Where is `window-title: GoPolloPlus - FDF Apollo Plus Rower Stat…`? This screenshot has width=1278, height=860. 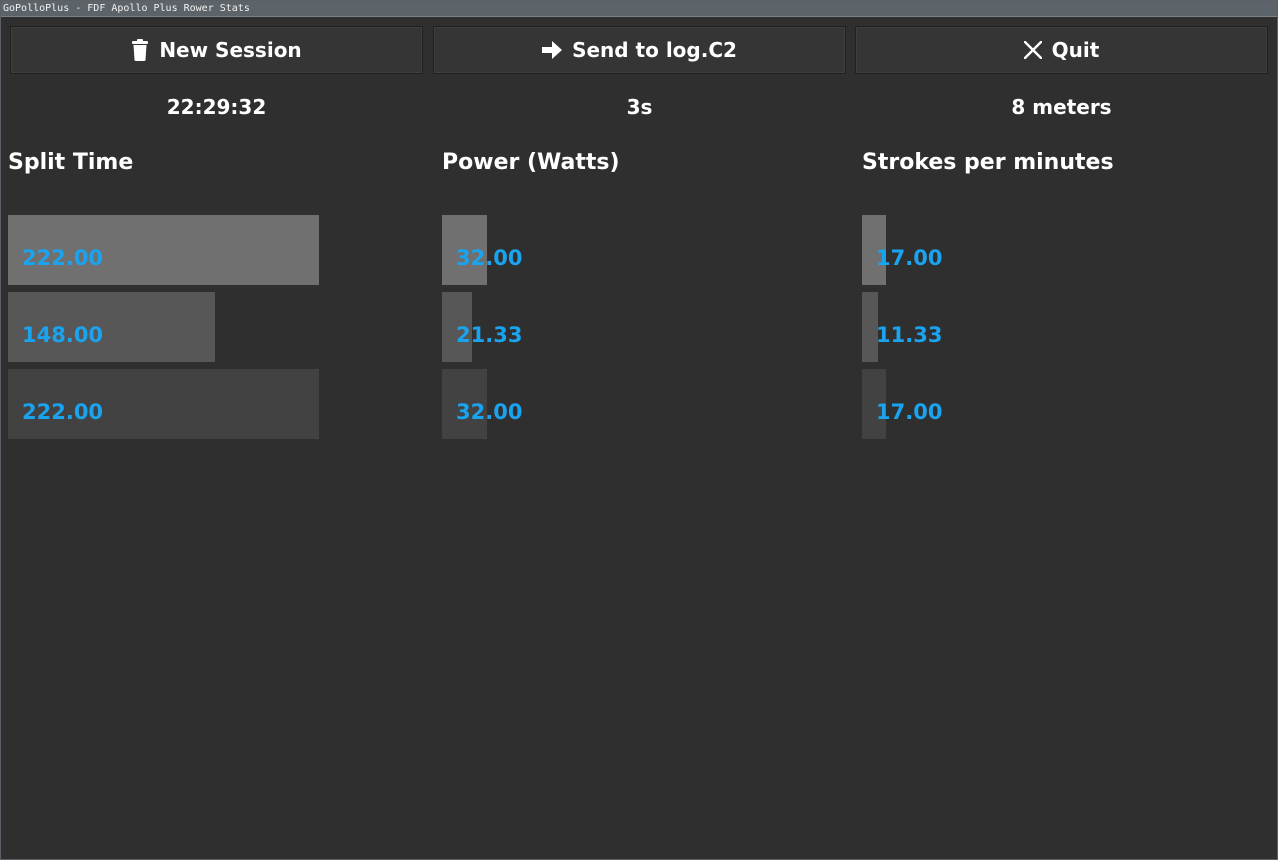 window-title: GoPolloPlus - FDF Apollo Plus Rower Stat… is located at coordinates (126, 8).